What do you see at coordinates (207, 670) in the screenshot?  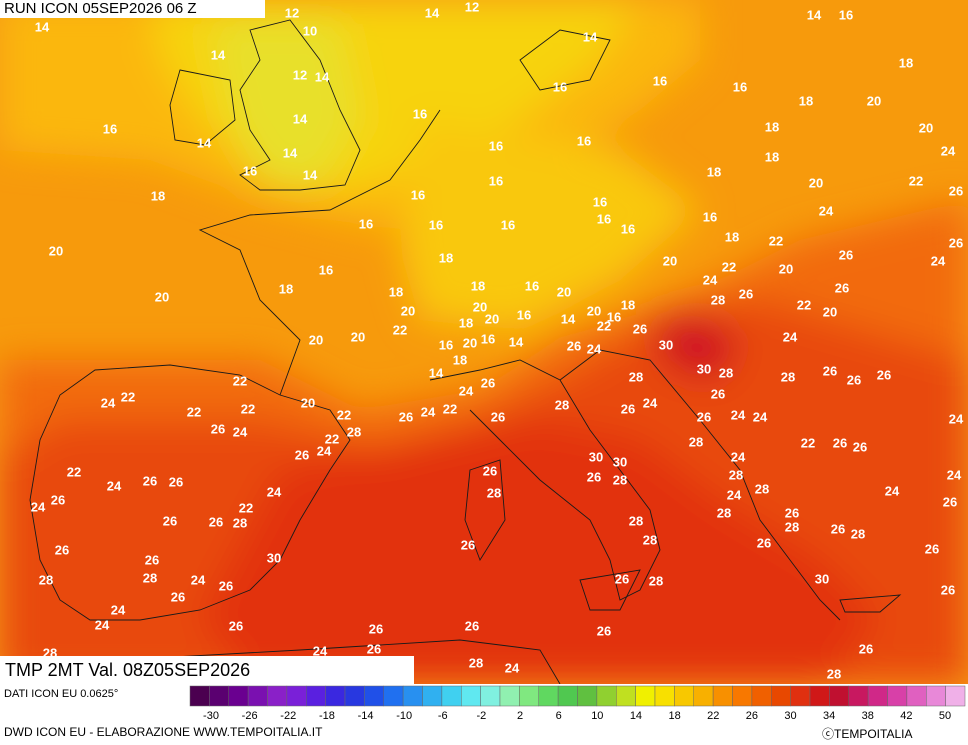 I see `validity: TMP 2MT Val. 08Z05SEP2026` at bounding box center [207, 670].